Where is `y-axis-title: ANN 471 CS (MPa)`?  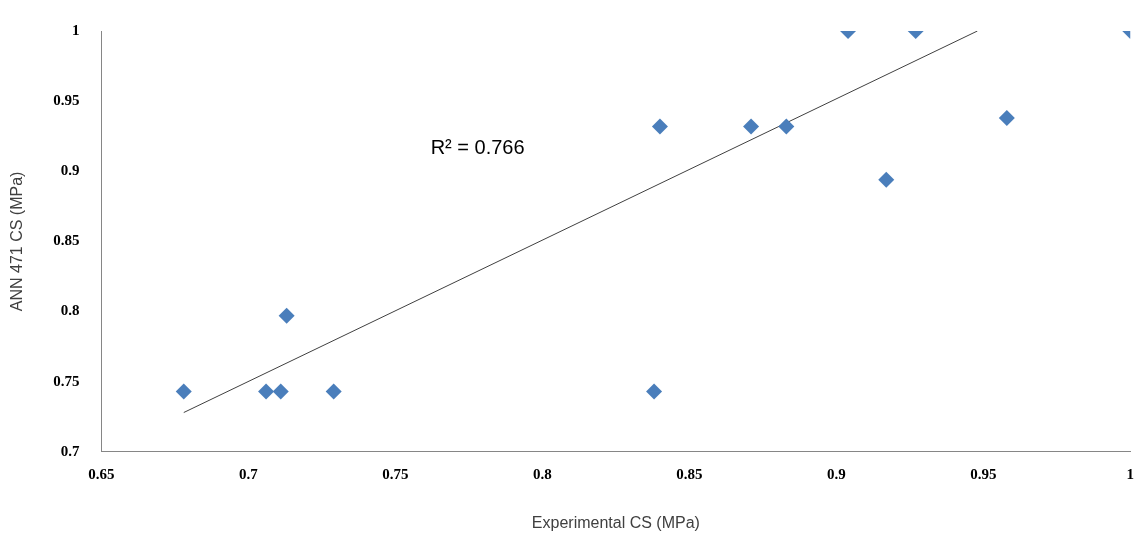 y-axis-title: ANN 471 CS (MPa) is located at coordinates (17, 241).